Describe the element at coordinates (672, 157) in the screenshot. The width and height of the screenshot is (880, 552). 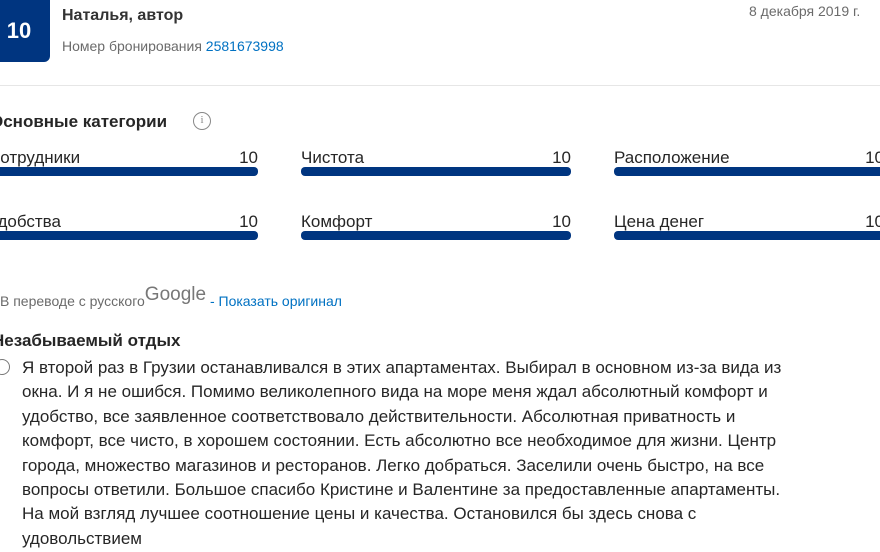
I see `category-name: Расположение` at that location.